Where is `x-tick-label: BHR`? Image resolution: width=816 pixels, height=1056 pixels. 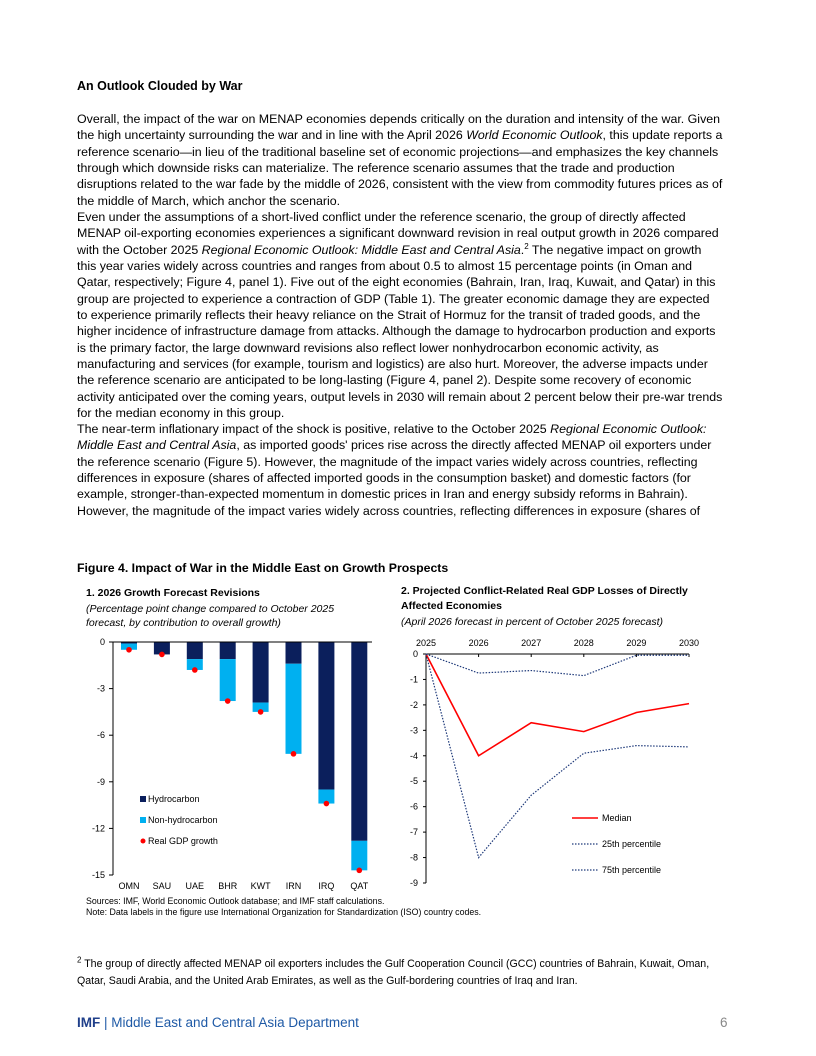 x-tick-label: BHR is located at coordinates (228, 886).